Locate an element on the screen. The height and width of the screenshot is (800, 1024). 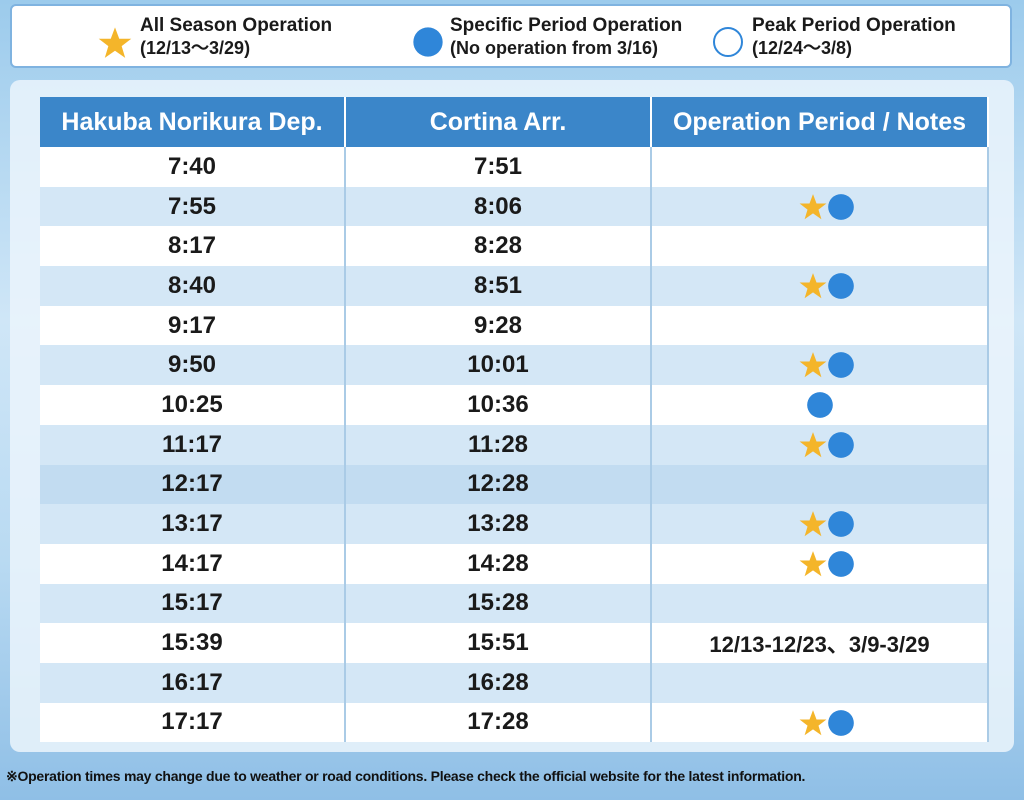
table-row: 17:17 17:28 is located at coordinates (514, 722).